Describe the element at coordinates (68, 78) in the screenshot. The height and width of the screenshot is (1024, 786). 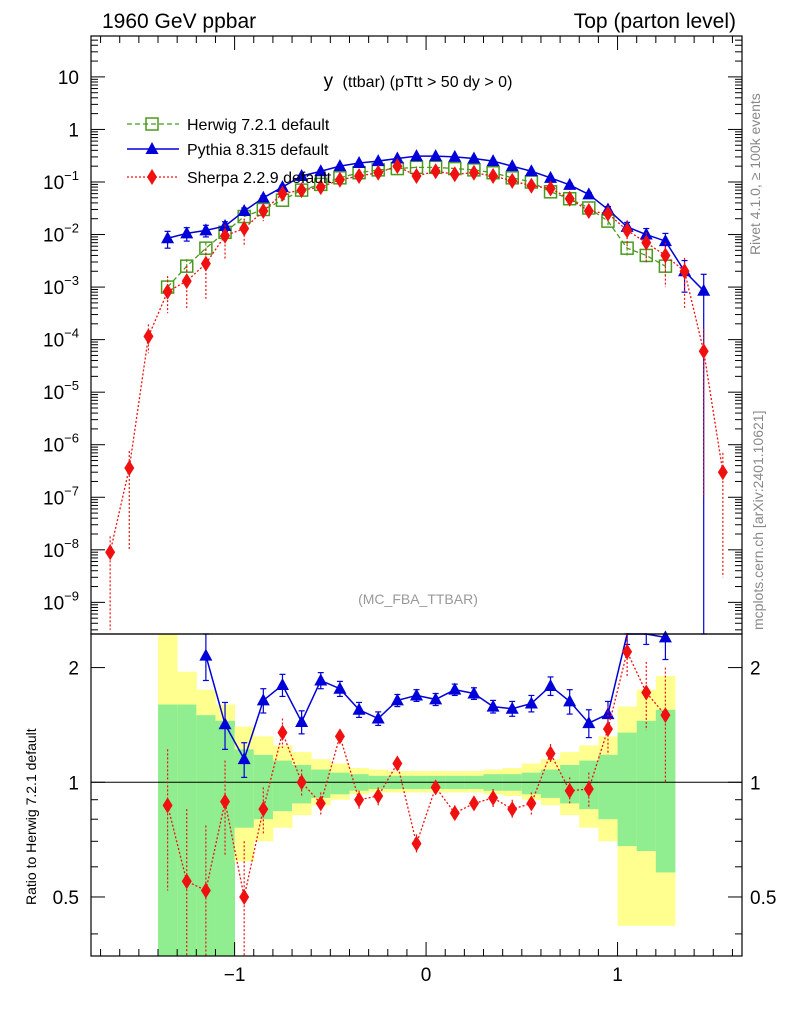
I see `main-ytick-label: 10` at that location.